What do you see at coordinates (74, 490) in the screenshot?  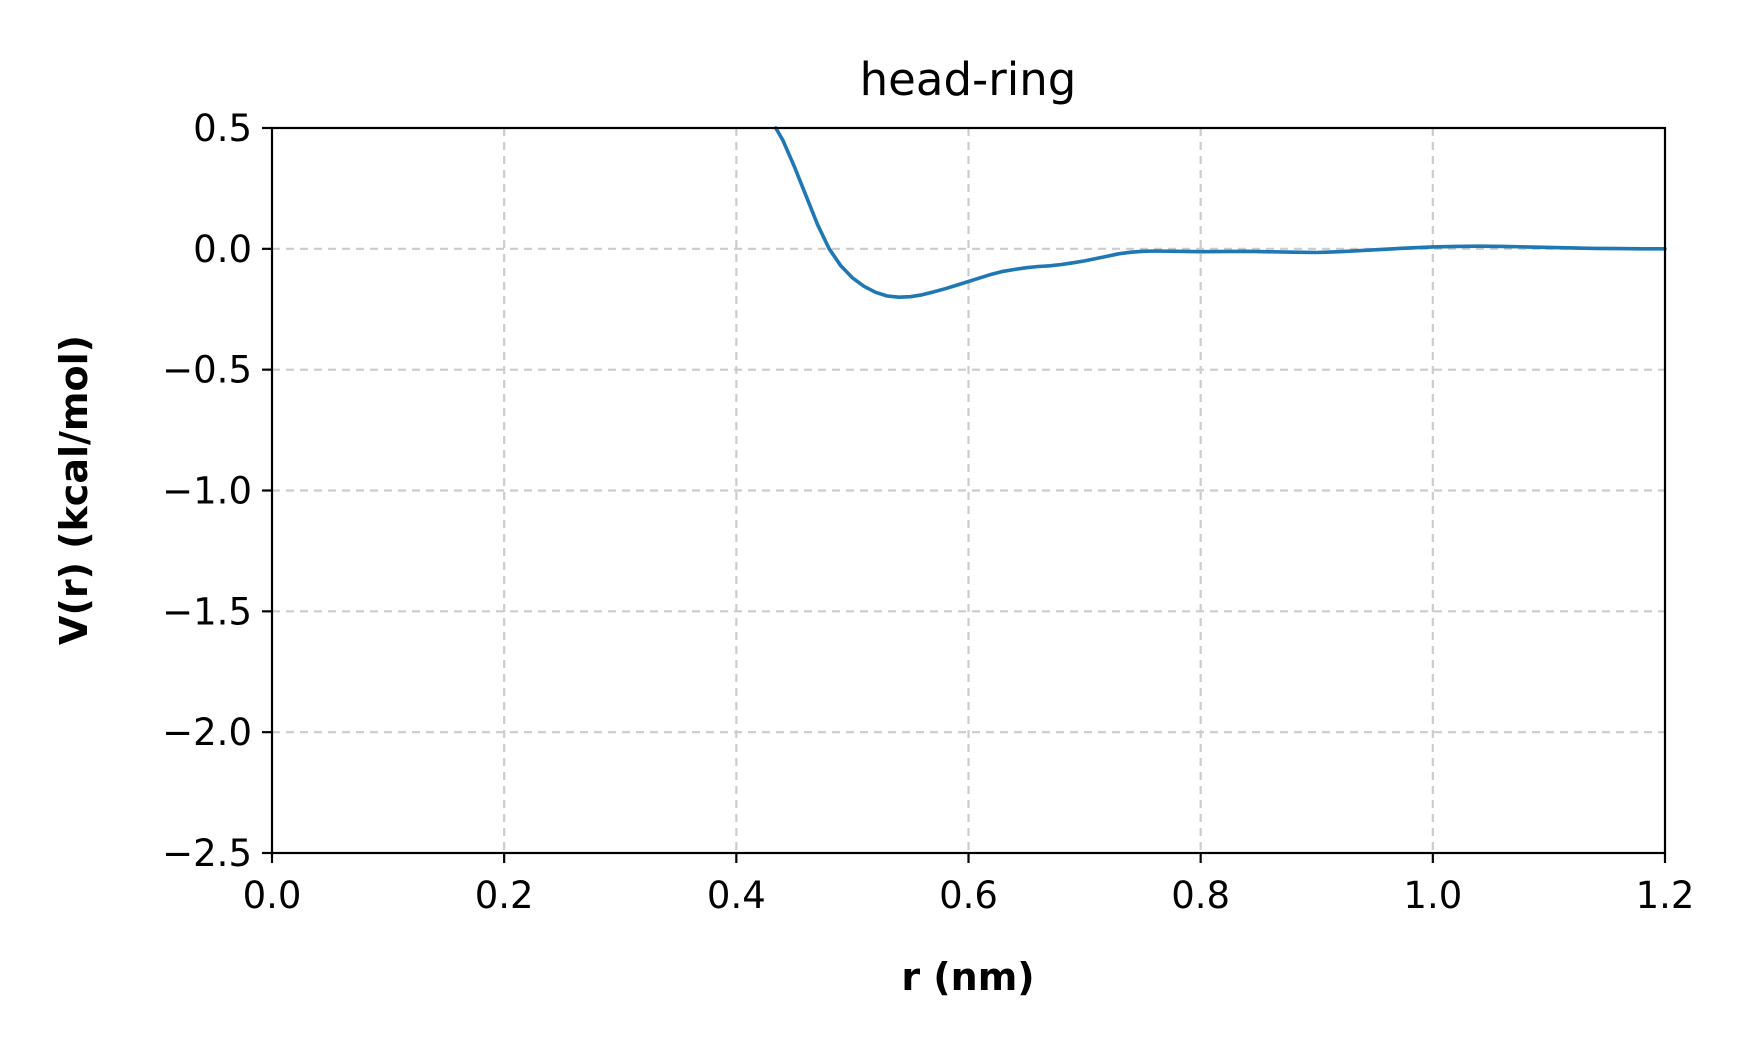 I see `y-axis-label: V(r) (kcal/mol)` at bounding box center [74, 490].